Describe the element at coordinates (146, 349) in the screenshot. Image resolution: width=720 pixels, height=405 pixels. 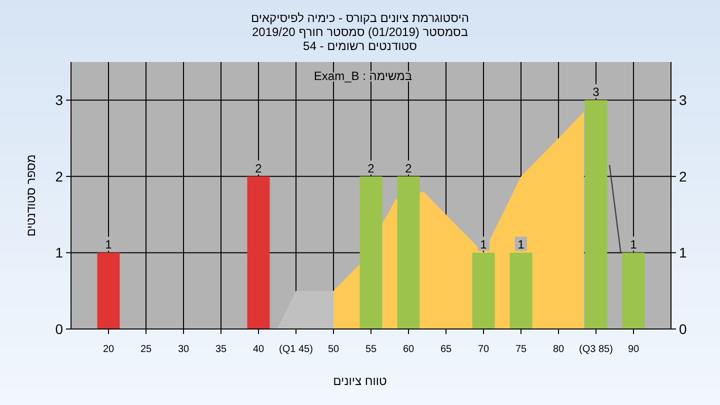
I see `x-tick-label: 25` at that location.